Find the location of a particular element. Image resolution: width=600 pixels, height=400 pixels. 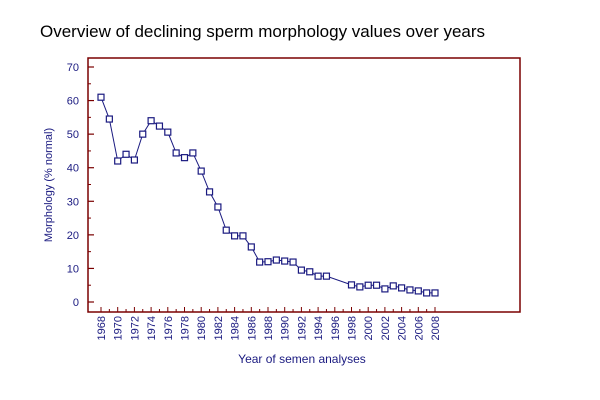

x-tick-label: 1980 is located at coordinates (202, 328).